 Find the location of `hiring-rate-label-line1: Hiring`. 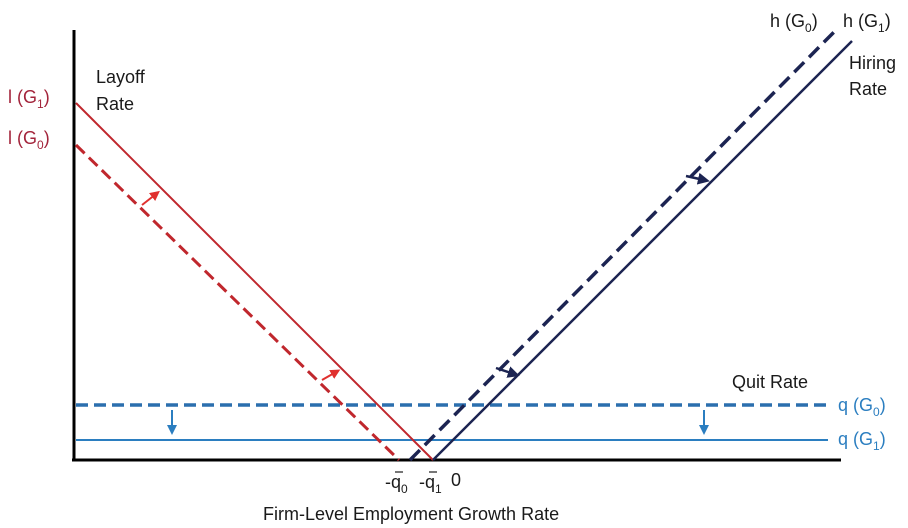

hiring-rate-label-line1: Hiring is located at coordinates (872, 63).